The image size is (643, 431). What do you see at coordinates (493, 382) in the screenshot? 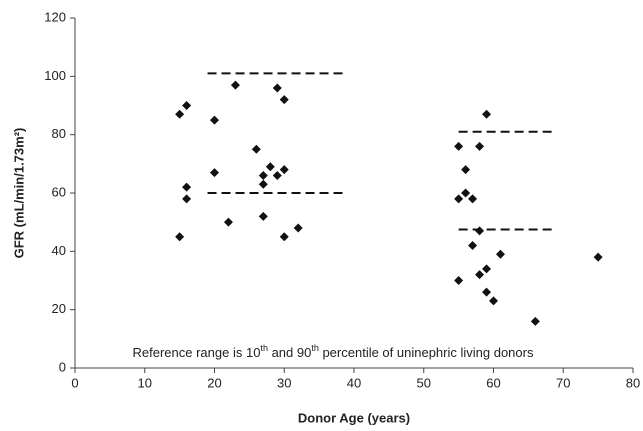
I see `x-tick-label: 60` at bounding box center [493, 382].